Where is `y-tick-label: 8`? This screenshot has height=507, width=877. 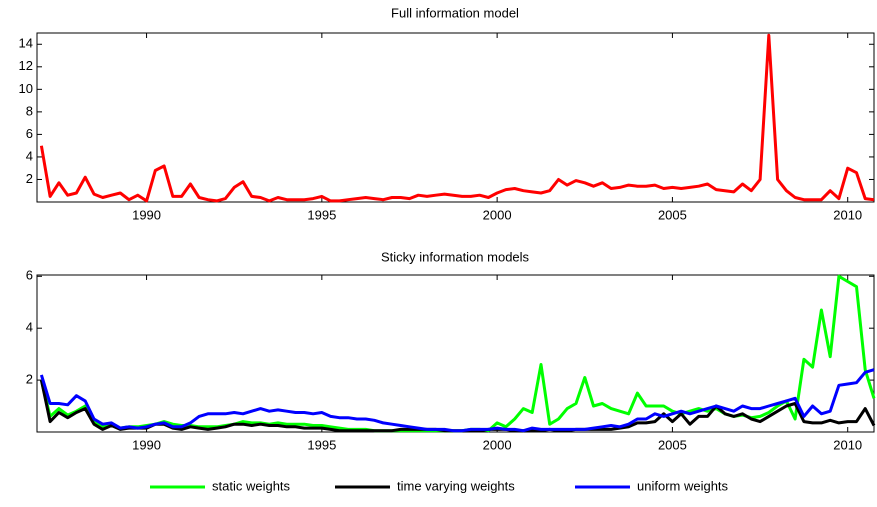 y-tick-label: 8 is located at coordinates (29, 110).